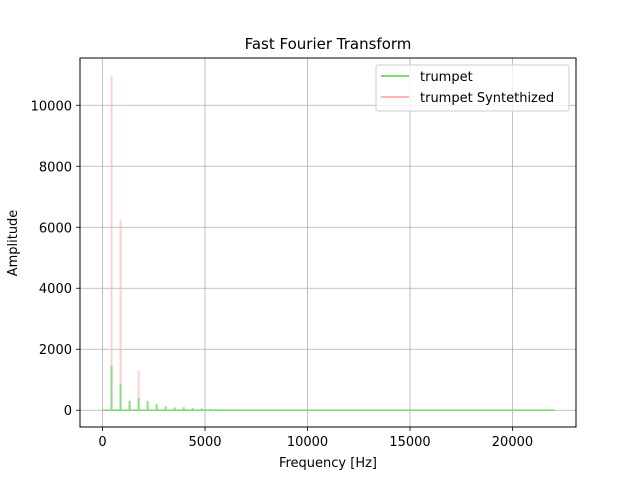  I want to click on chart-title: Fast Fourier Transform, so click(328, 44).